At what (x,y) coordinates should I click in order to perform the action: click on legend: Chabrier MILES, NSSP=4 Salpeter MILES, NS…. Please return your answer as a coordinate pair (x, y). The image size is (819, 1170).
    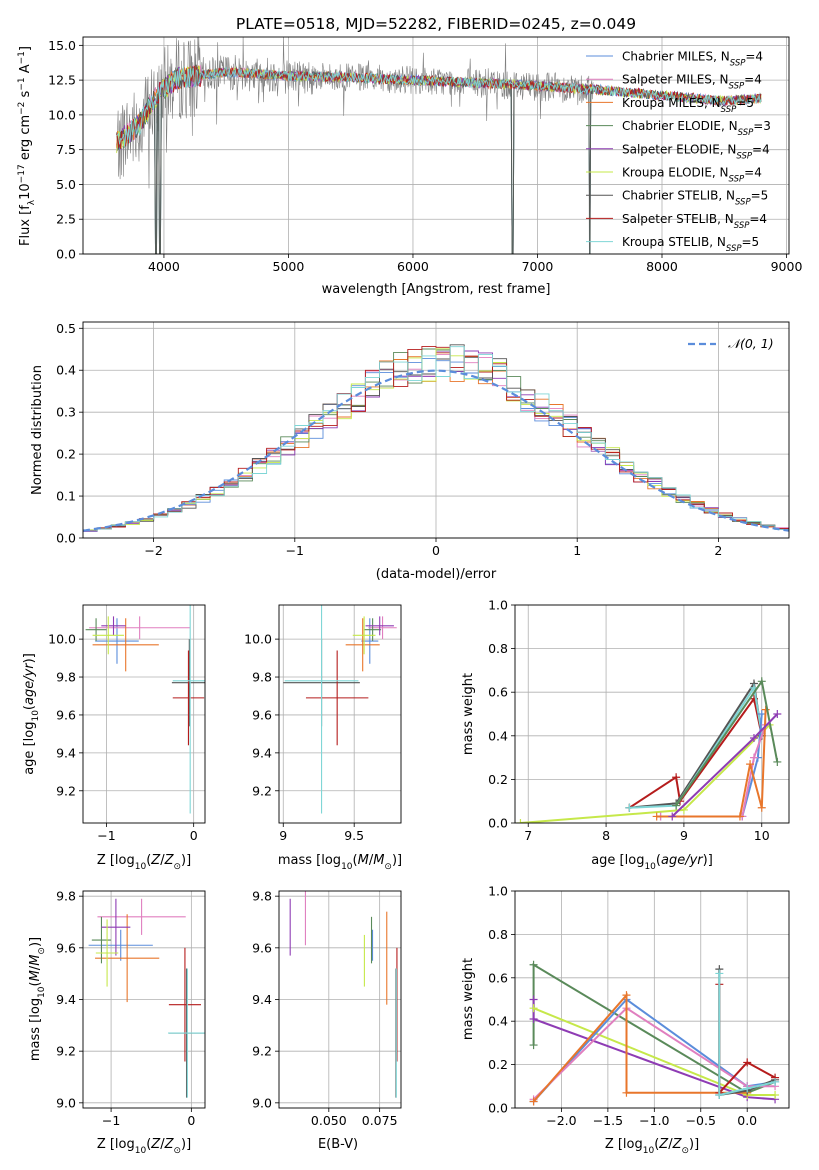
    Looking at the image, I should click on (678, 152).